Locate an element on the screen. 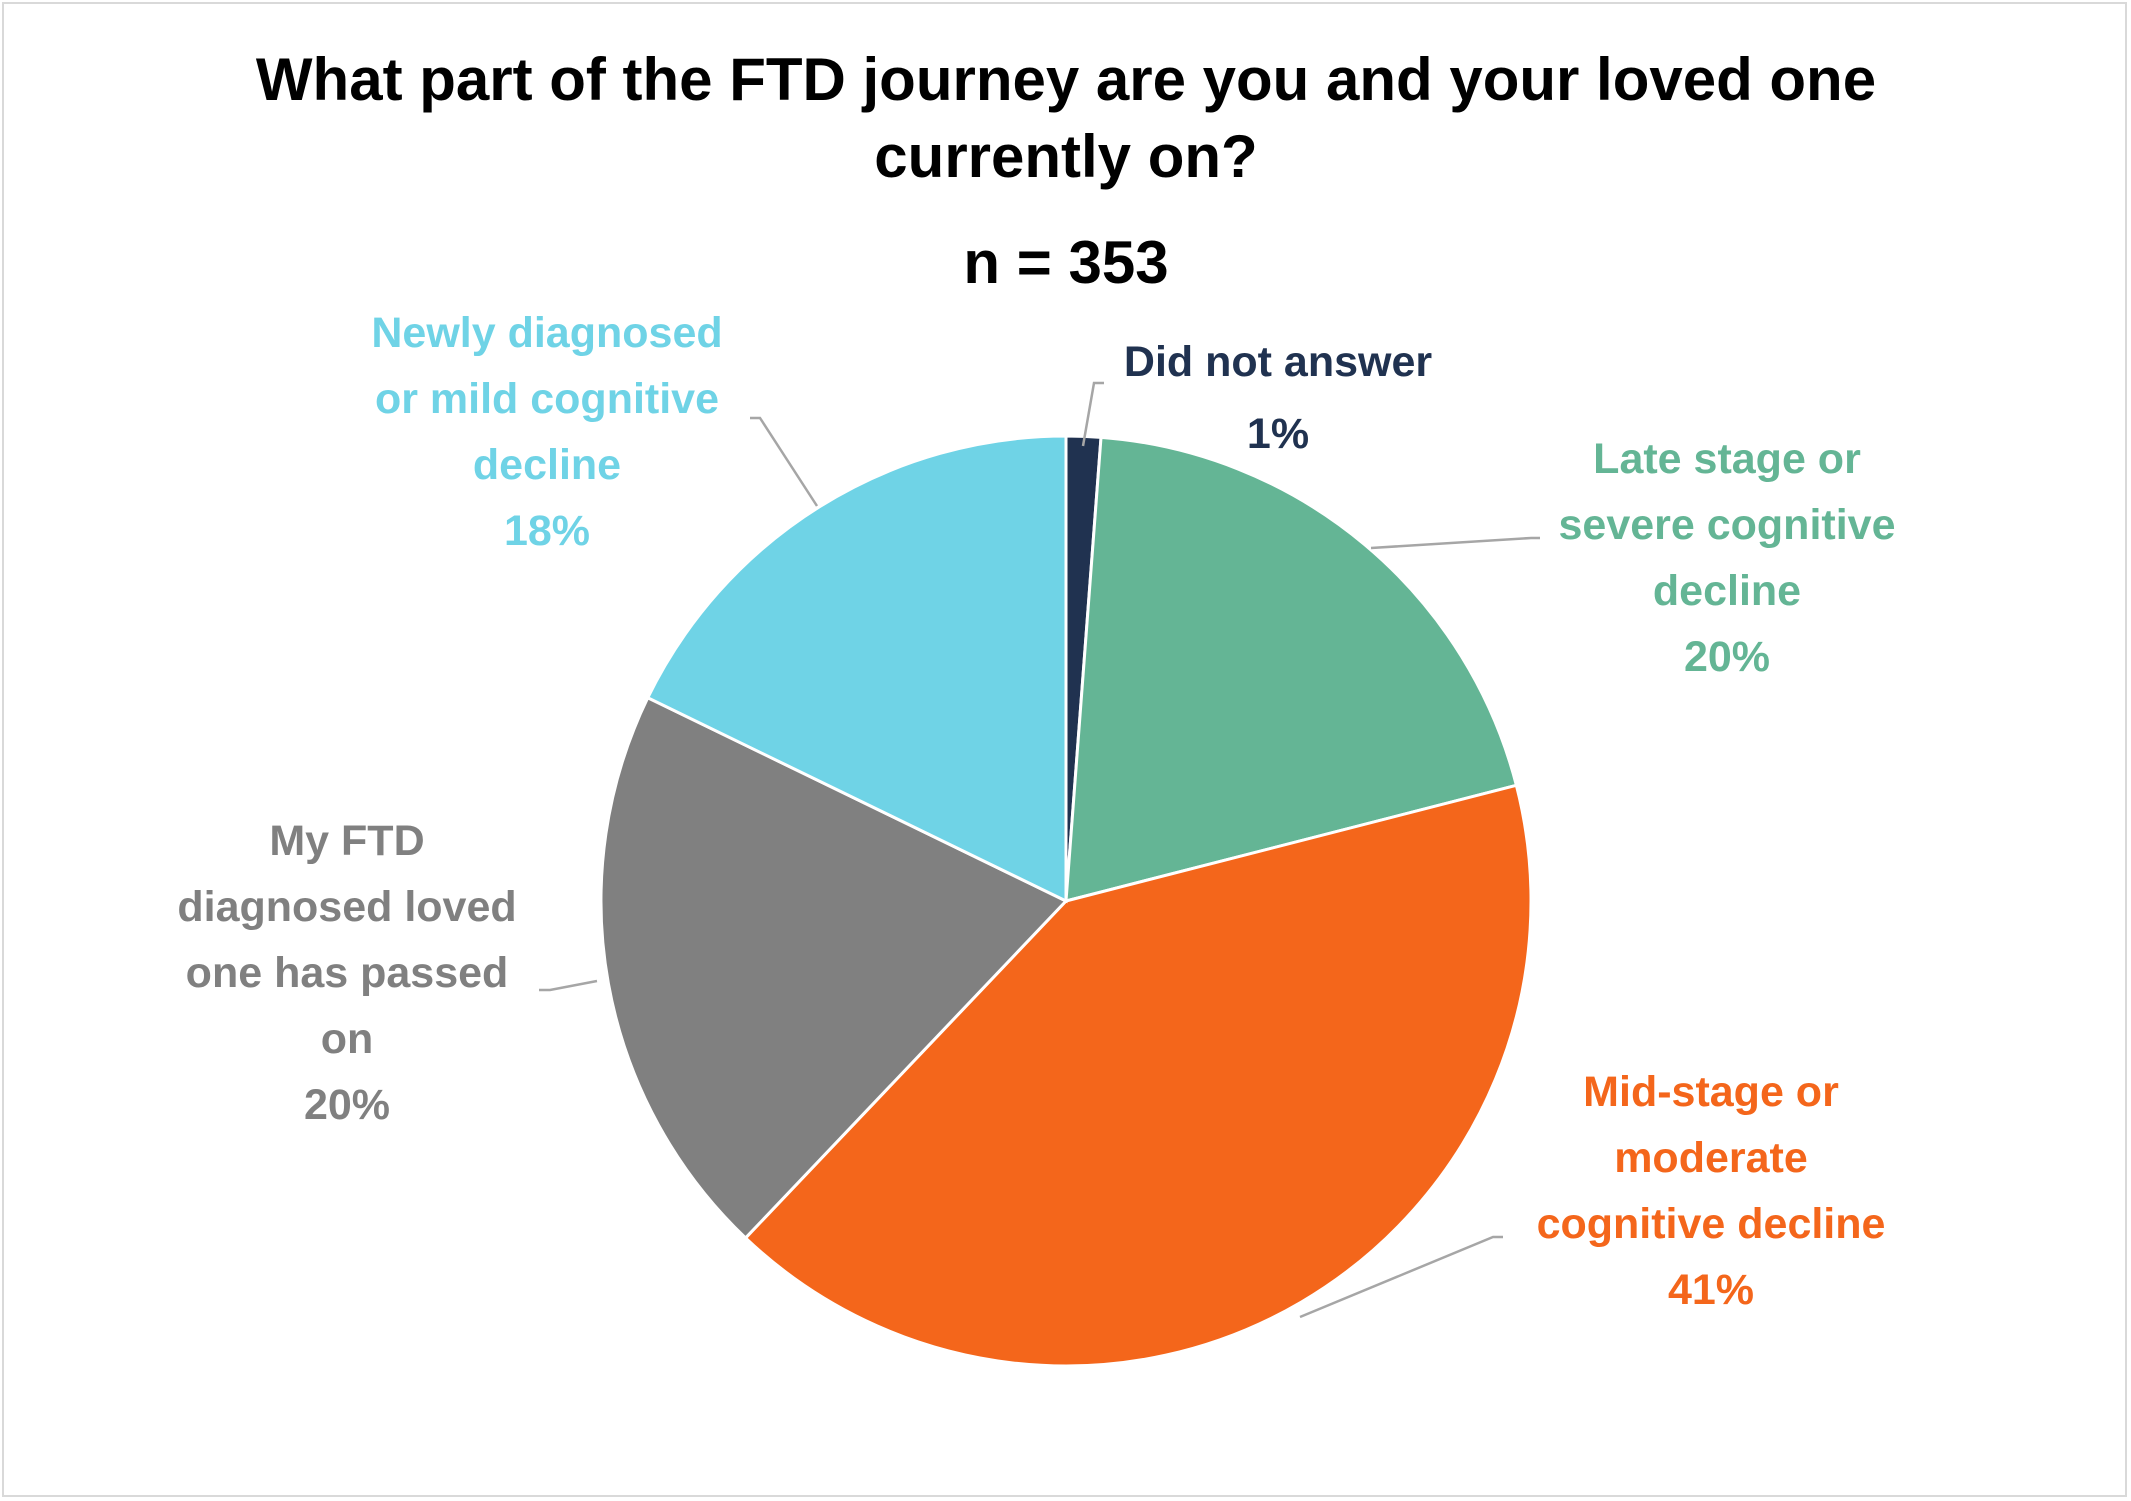  pie-slice-newly-diagnosed-or-mild-cognitive-decline is located at coordinates (856, 669).